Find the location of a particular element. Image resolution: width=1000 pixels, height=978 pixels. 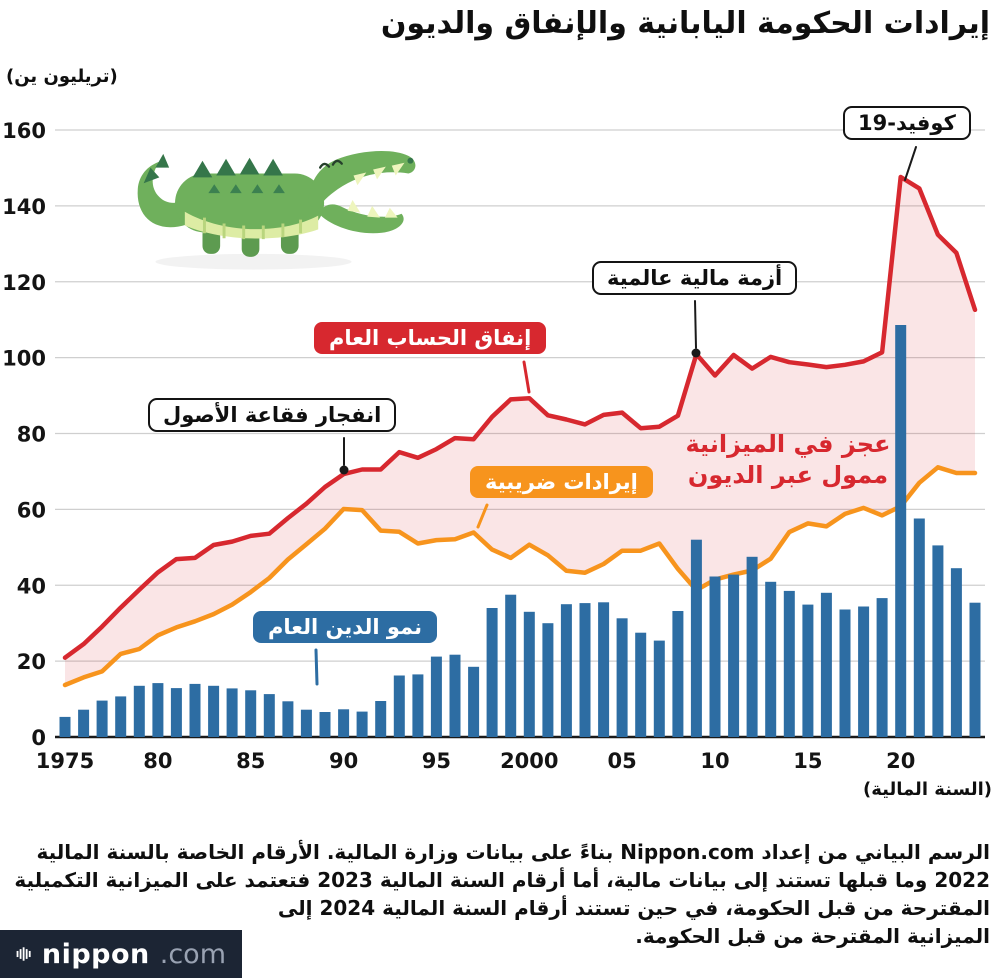

crocodile-illustration is located at coordinates (278, 199).